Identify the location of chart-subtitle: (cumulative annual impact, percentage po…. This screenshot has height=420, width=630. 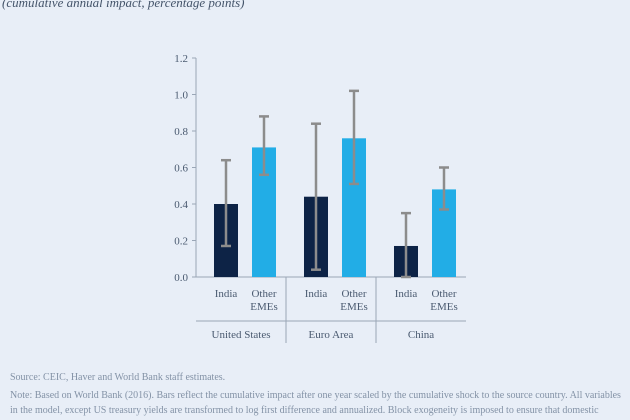
(123, 5).